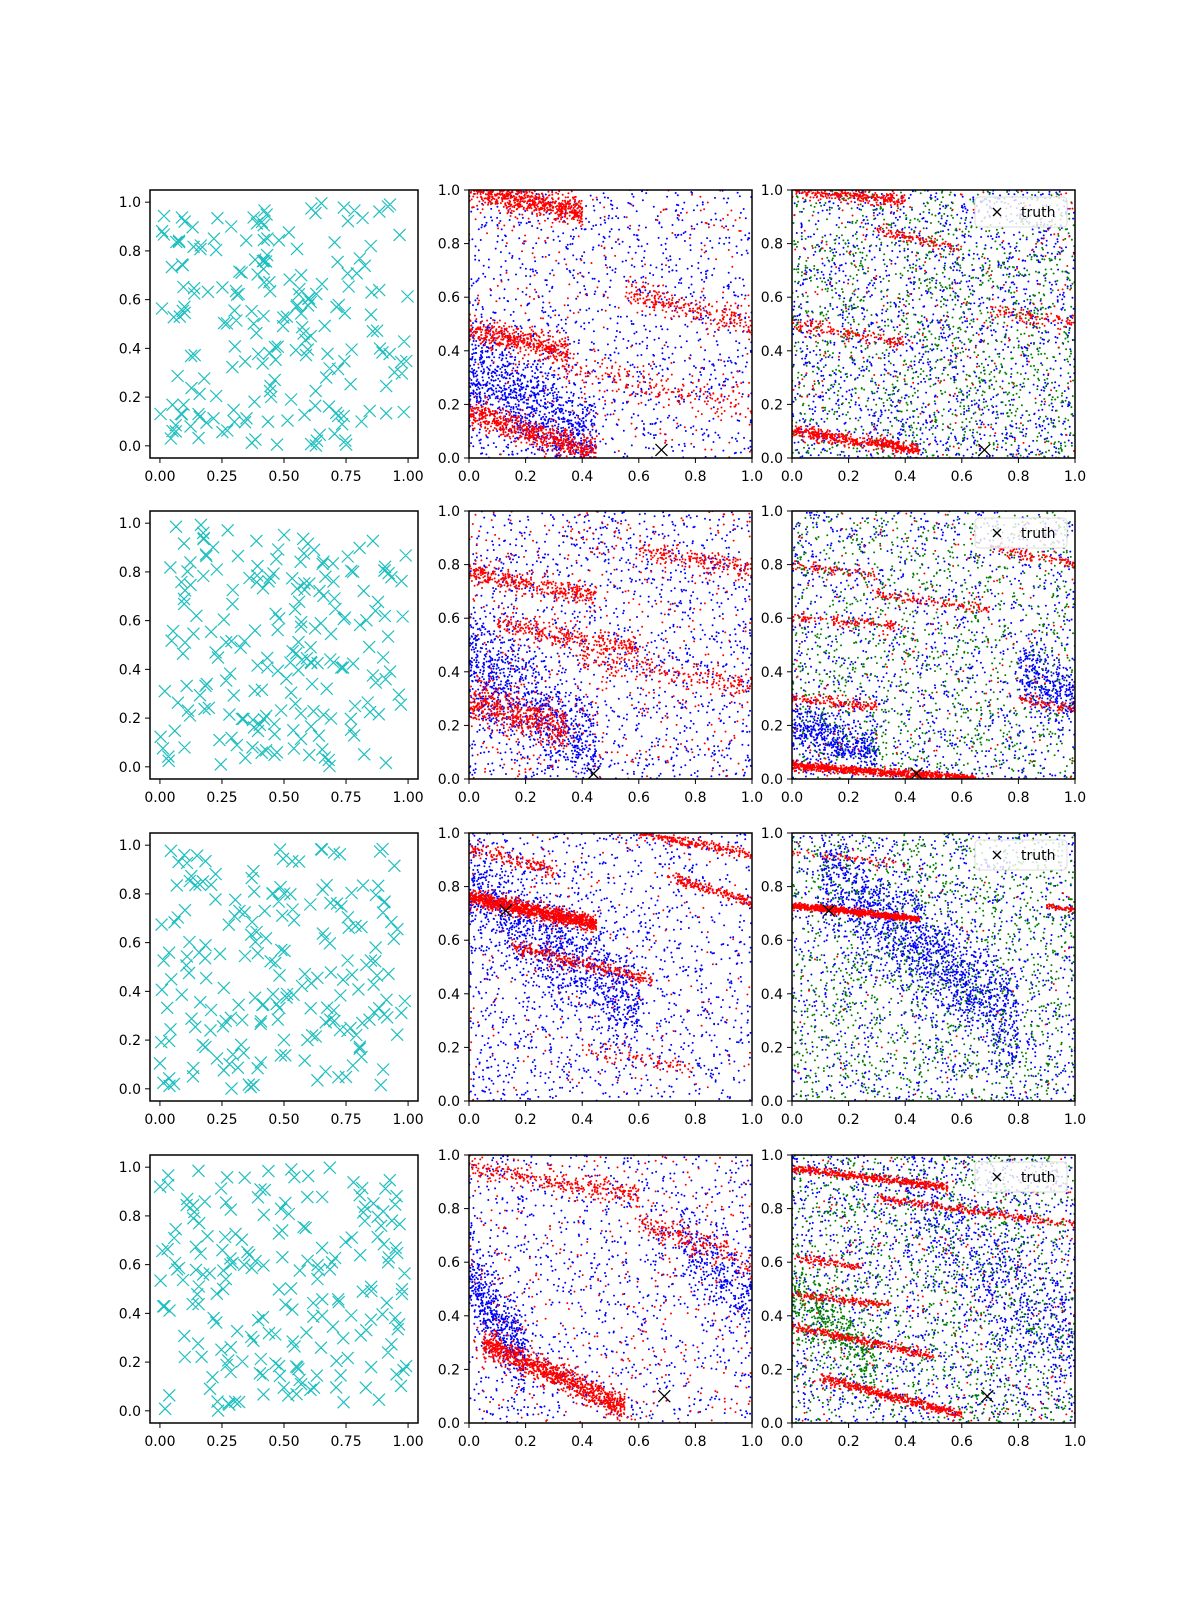 The height and width of the screenshot is (1600, 1200). What do you see at coordinates (159, 798) in the screenshot?
I see `x-tick-label: 0.00` at bounding box center [159, 798].